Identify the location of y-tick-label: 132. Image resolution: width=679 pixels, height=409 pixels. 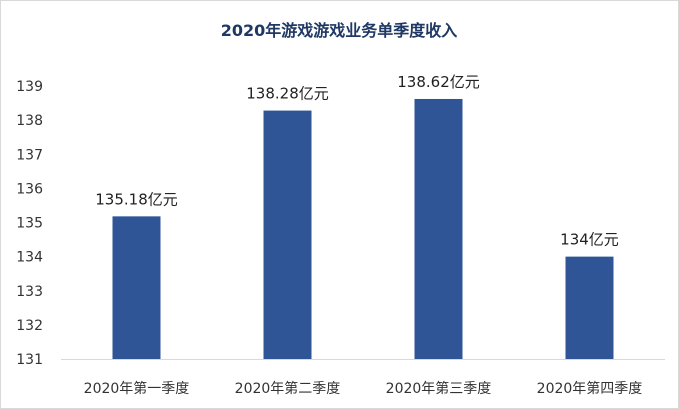
(29, 326).